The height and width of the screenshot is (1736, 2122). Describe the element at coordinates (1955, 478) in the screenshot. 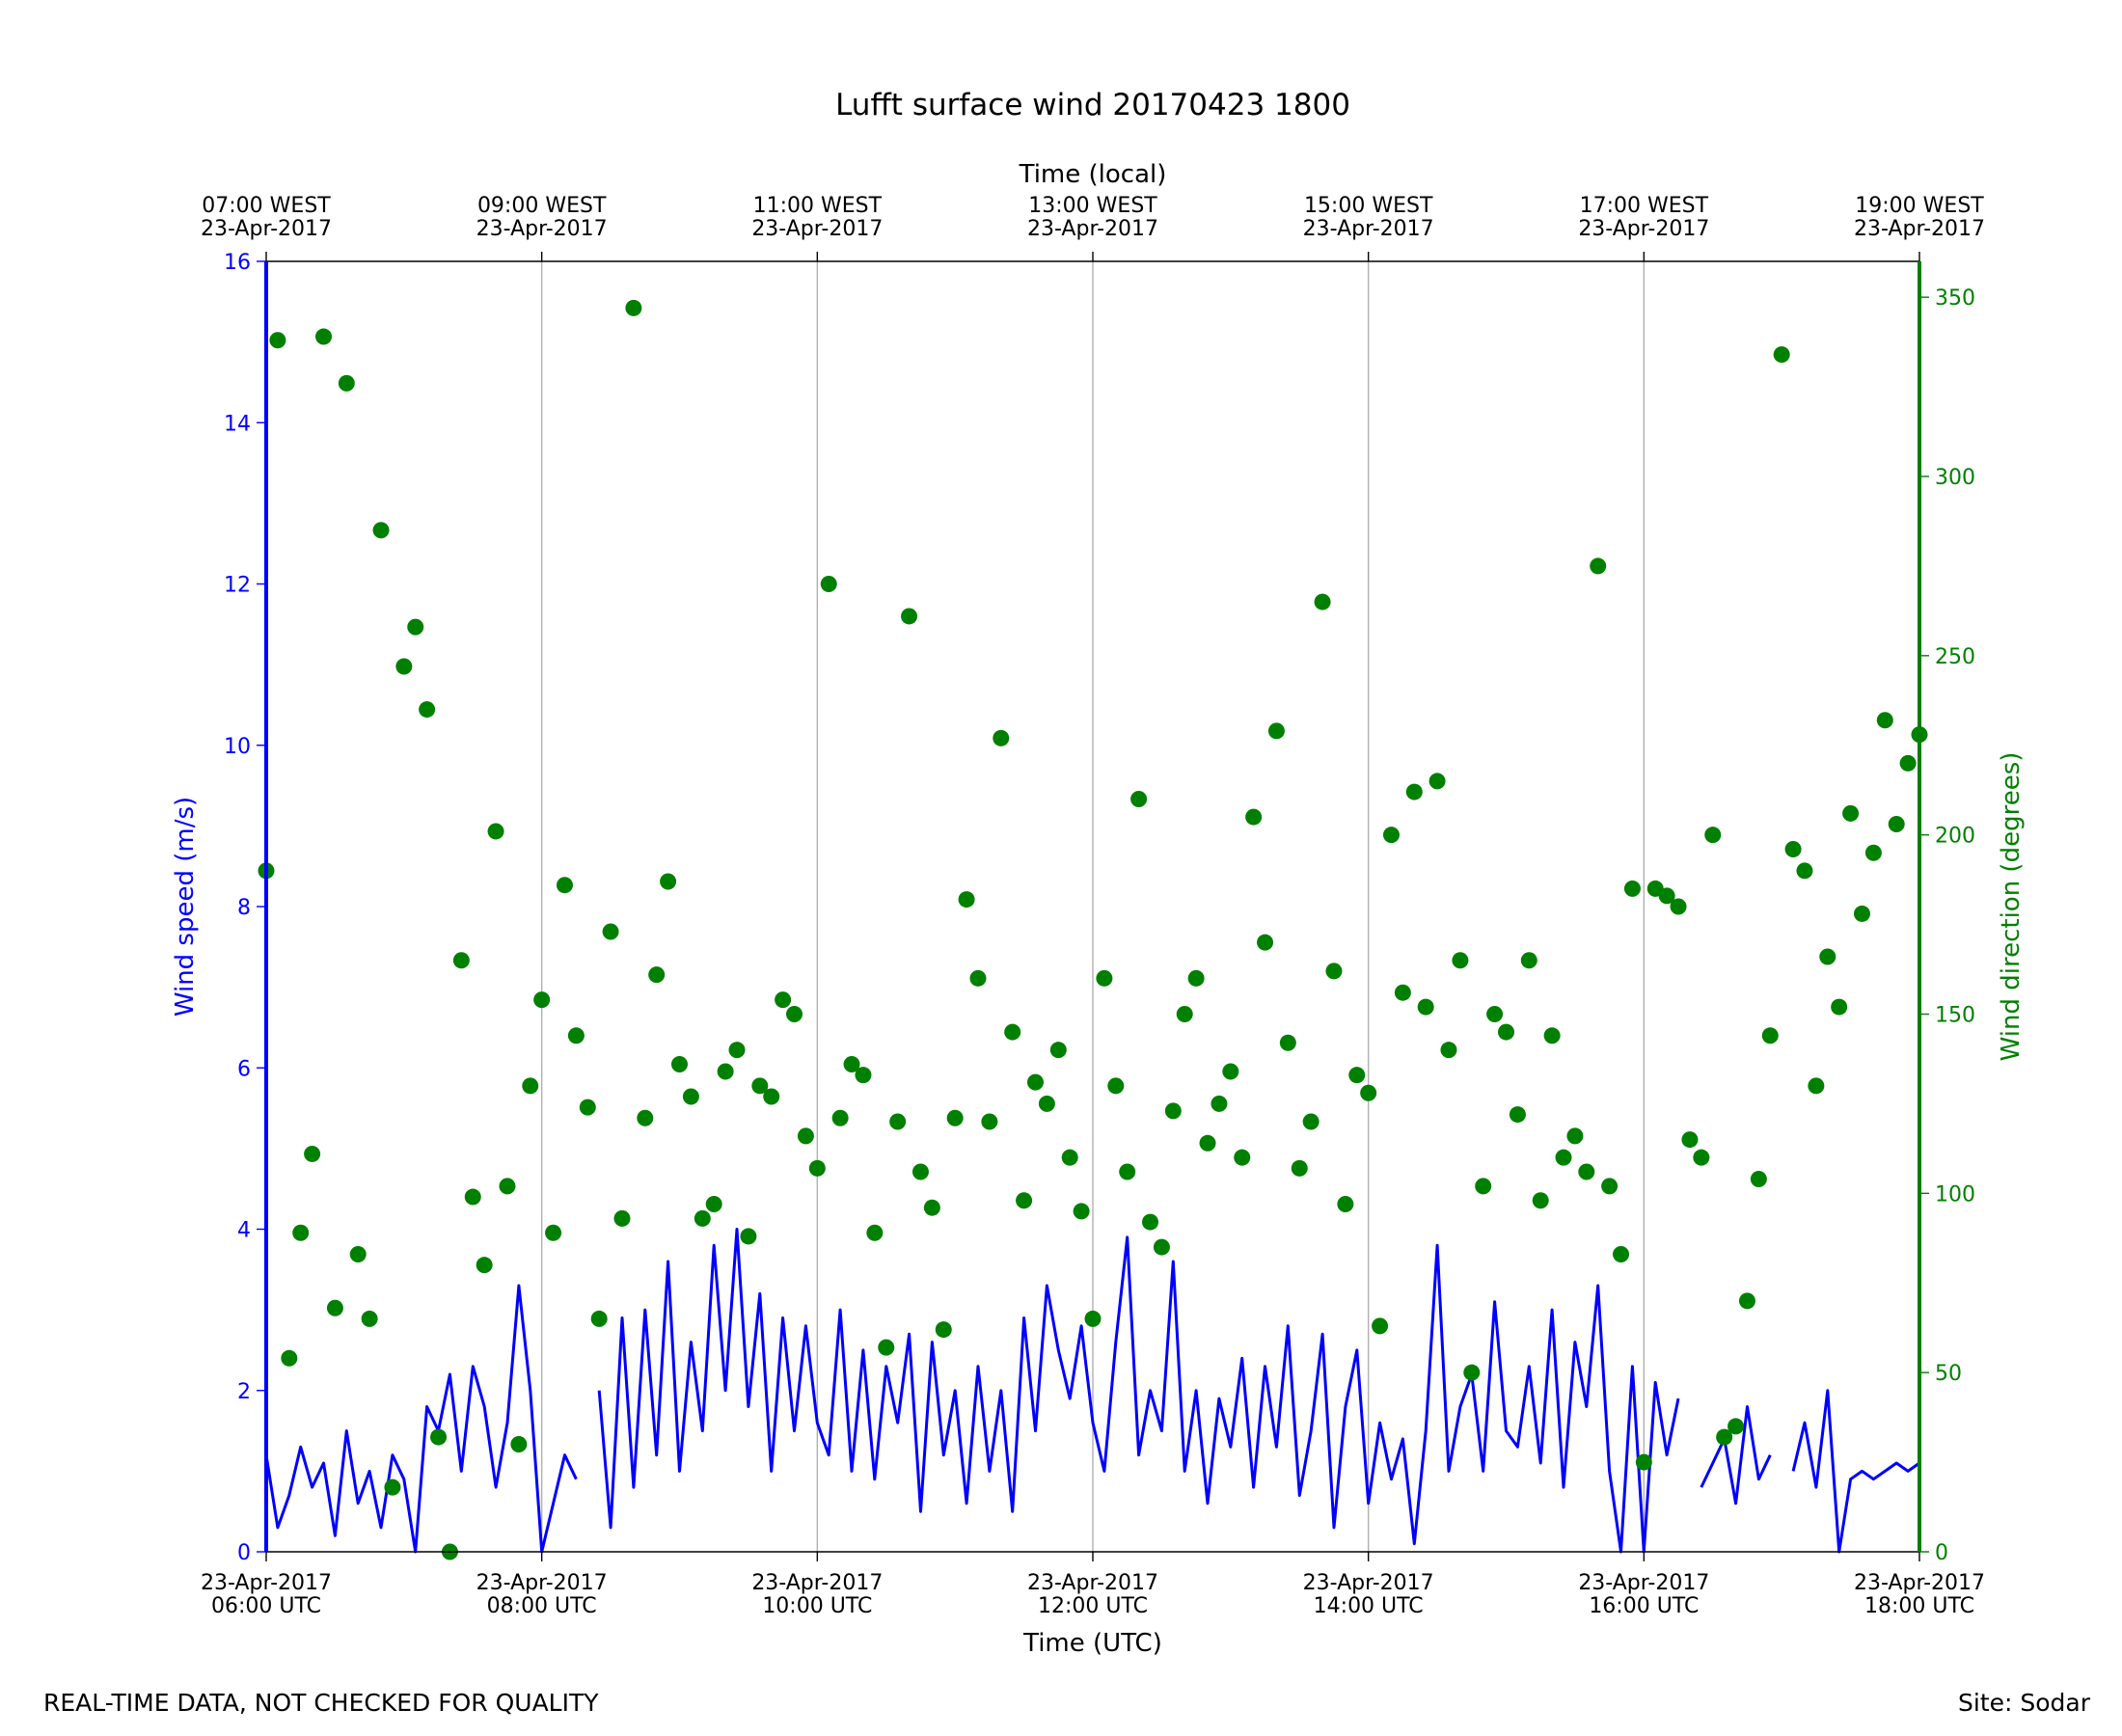

I see `y2-tick-label: 300` at that location.